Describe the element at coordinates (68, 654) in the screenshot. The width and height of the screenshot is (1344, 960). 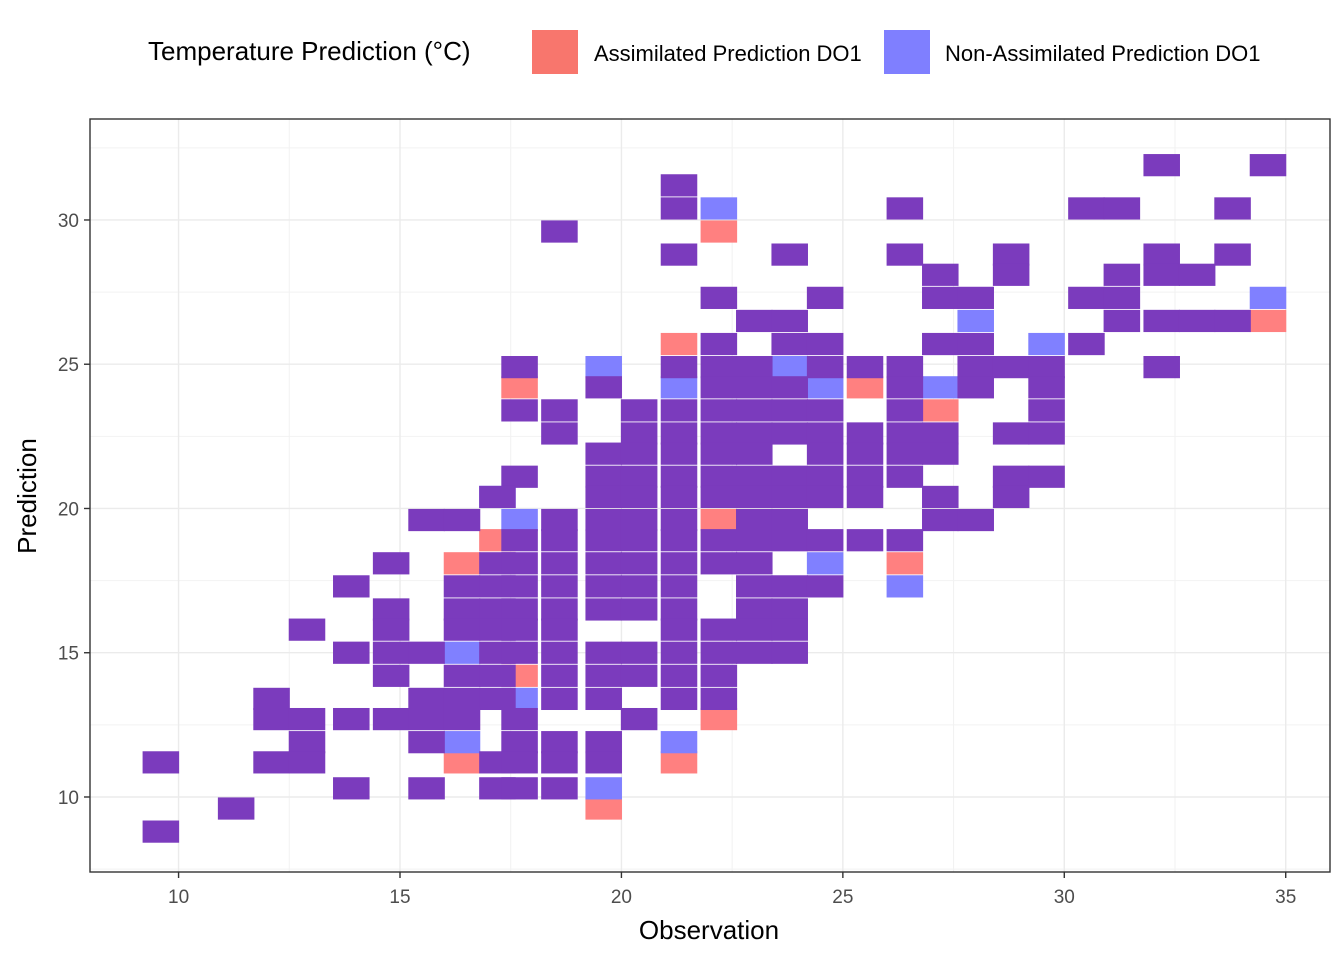
I see `y-tick-label: 15` at that location.